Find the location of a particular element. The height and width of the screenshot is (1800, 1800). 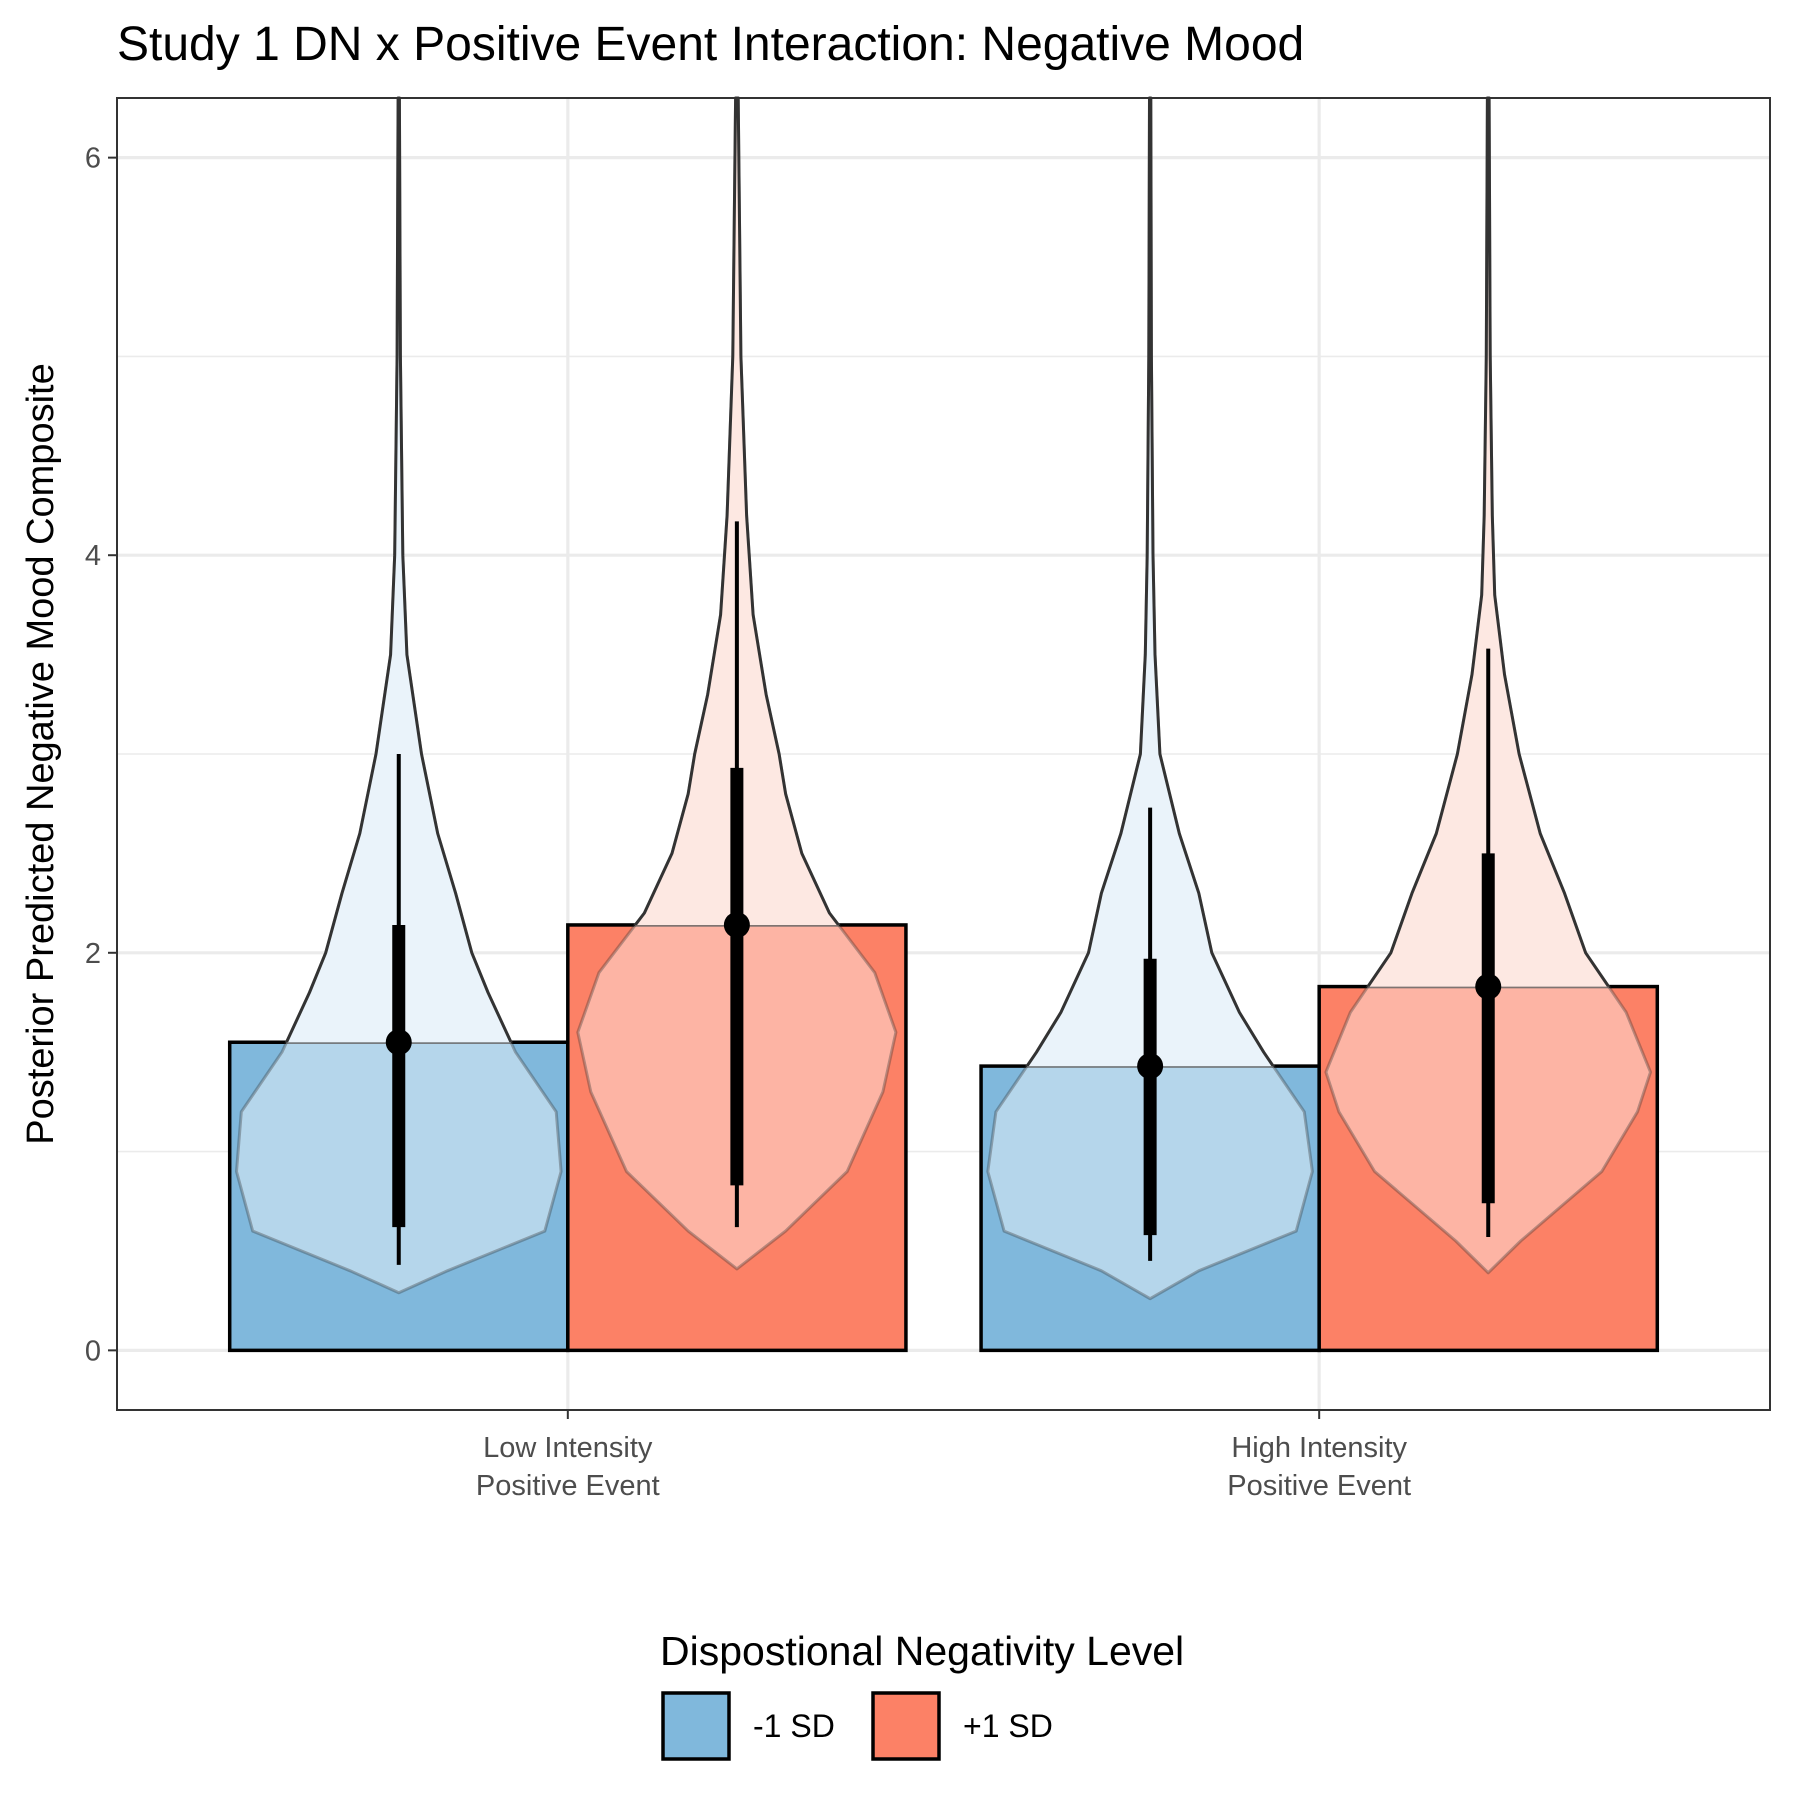

legend-label: -1 SD is located at coordinates (794, 1726).